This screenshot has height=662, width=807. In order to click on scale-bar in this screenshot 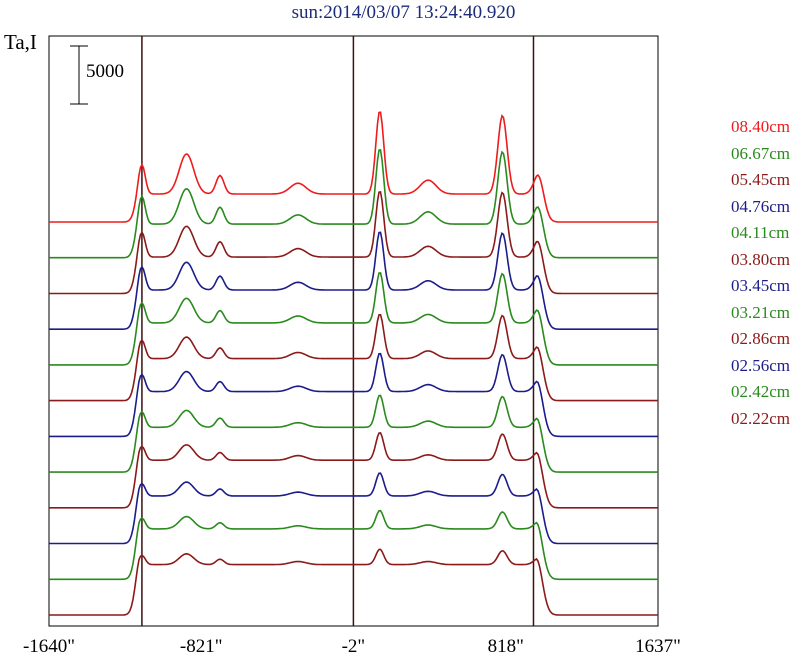, I will do `click(79, 75)`.